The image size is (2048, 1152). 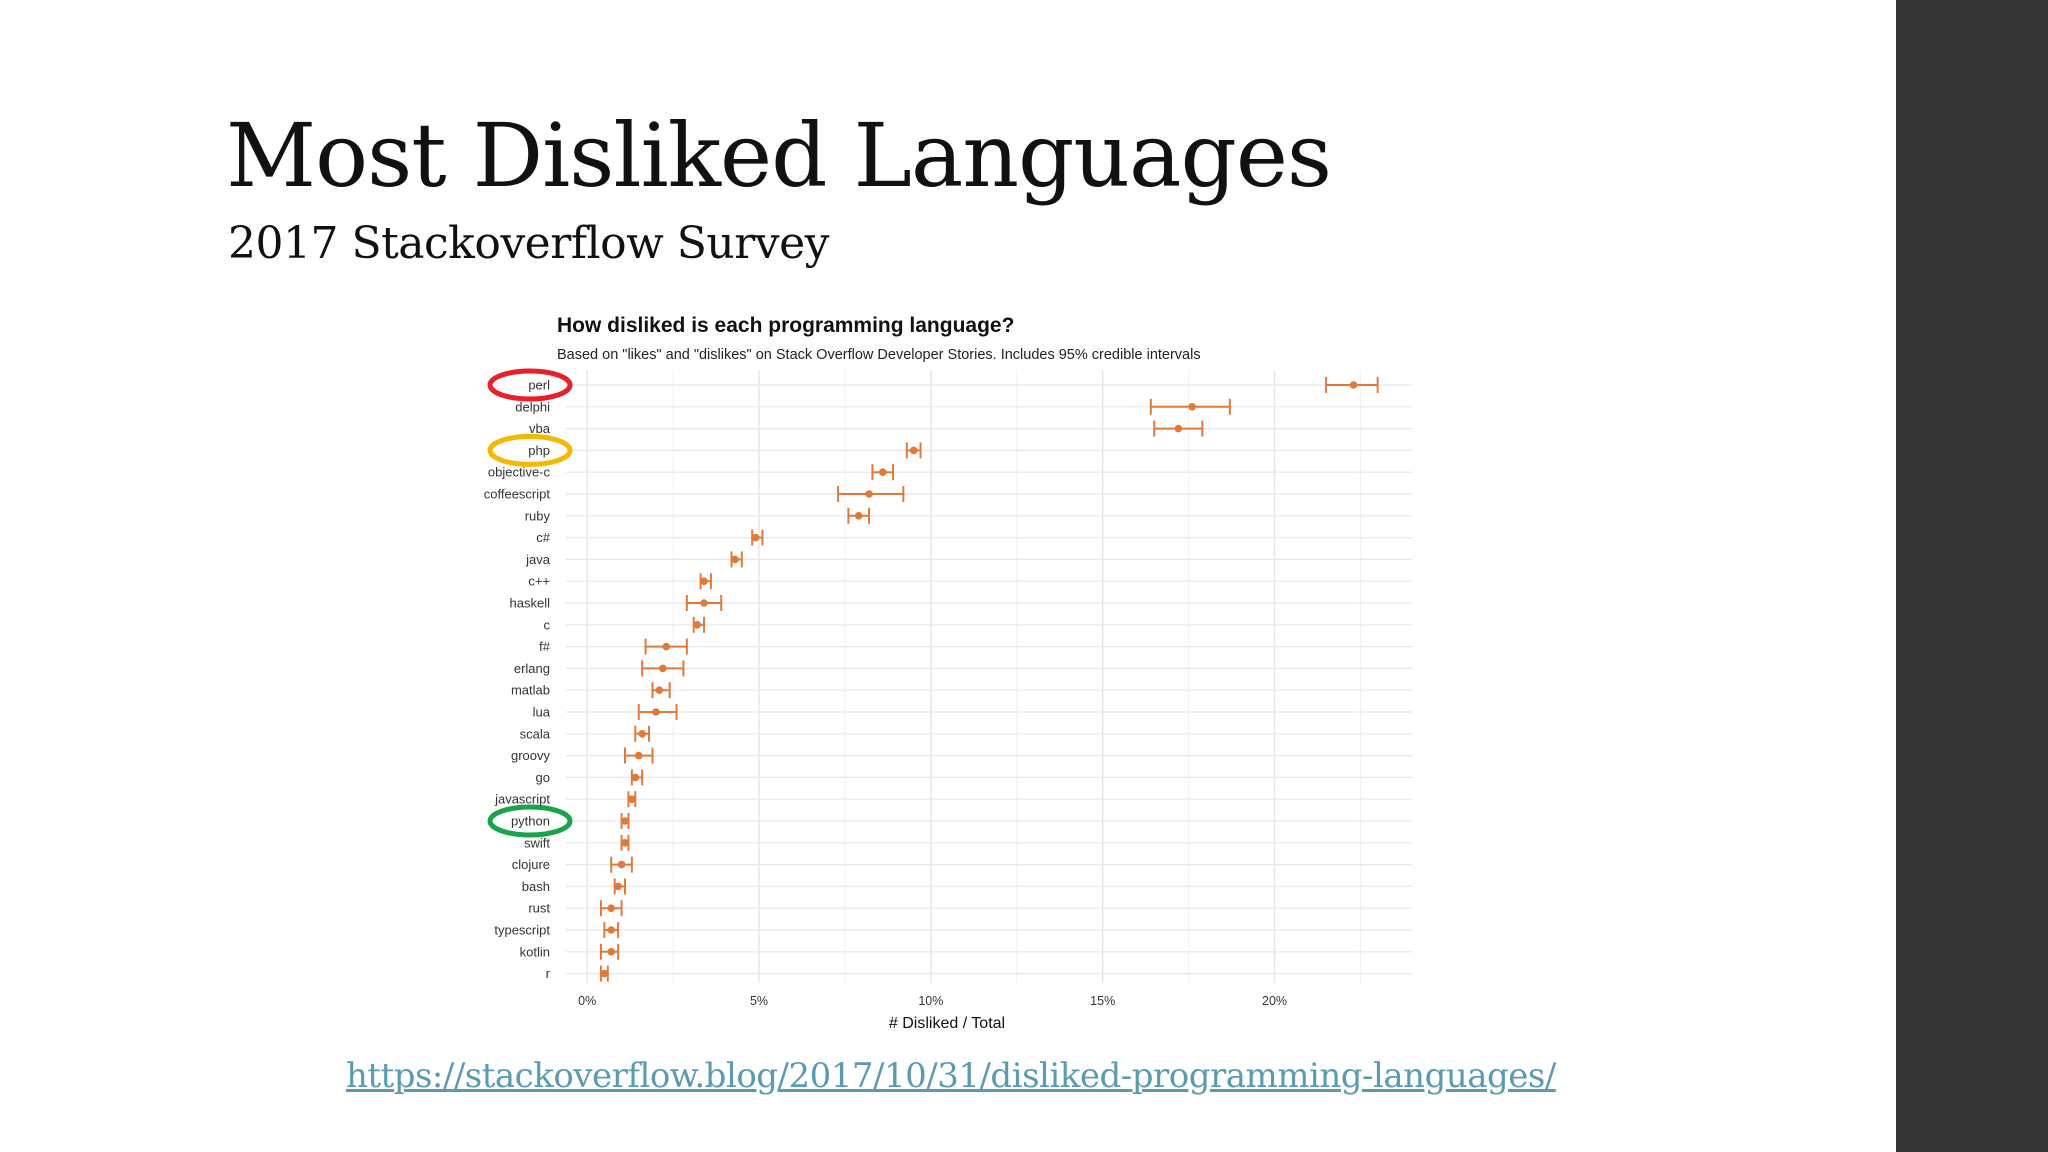 What do you see at coordinates (529, 243) in the screenshot?
I see `slide-subtitle: 2017 Stackoverflow Survey` at bounding box center [529, 243].